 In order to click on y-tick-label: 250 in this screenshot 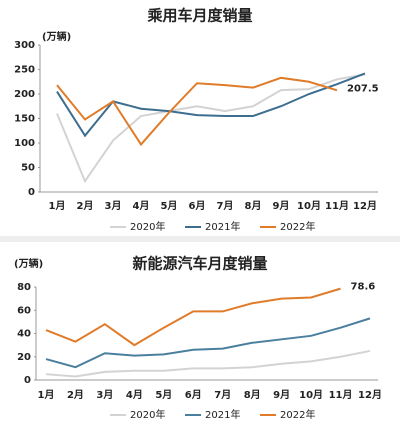, I will do `click(24, 70)`.